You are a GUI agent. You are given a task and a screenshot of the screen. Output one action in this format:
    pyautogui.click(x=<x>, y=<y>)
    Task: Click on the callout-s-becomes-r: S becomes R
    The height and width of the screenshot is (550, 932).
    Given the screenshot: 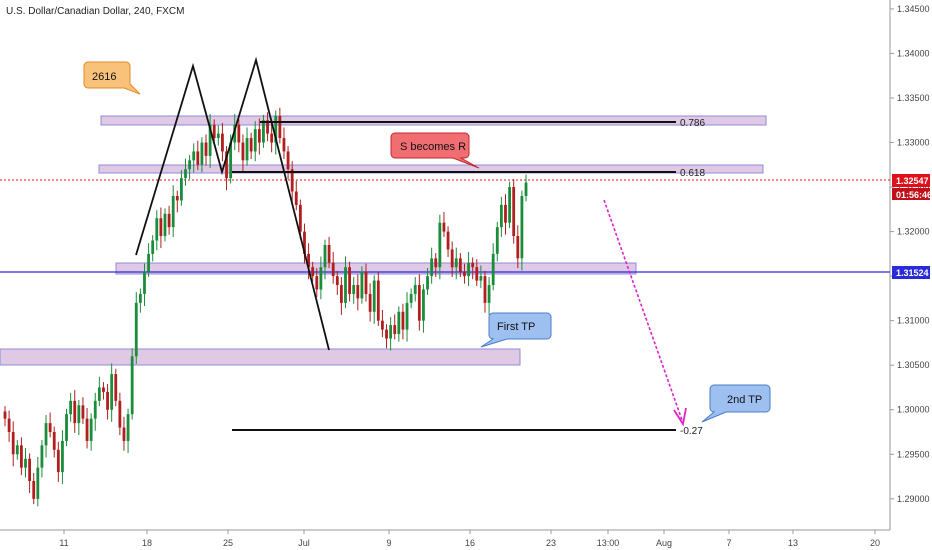 What is the action you would take?
    pyautogui.click(x=435, y=150)
    